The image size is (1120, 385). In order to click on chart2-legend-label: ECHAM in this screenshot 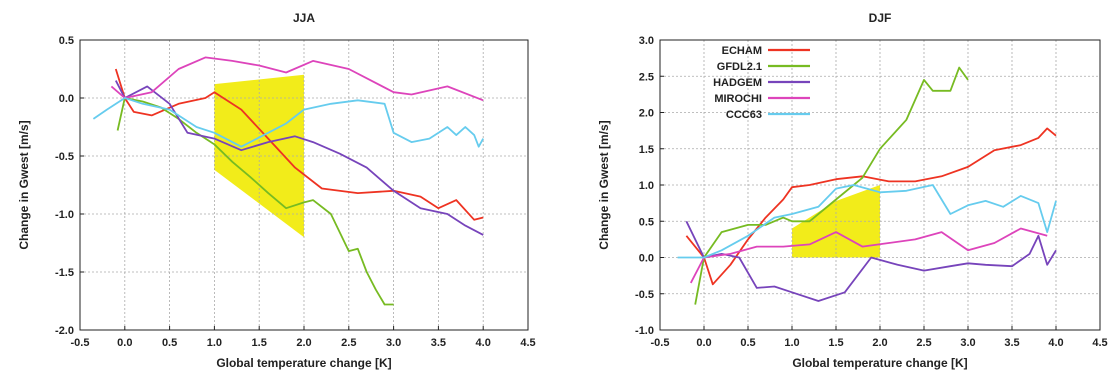, I will do `click(742, 51)`.